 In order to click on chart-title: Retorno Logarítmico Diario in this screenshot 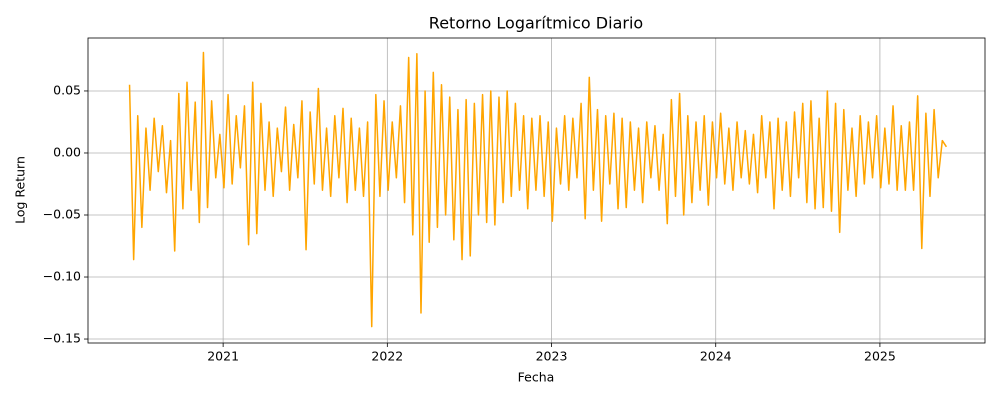, I will do `click(536, 23)`.